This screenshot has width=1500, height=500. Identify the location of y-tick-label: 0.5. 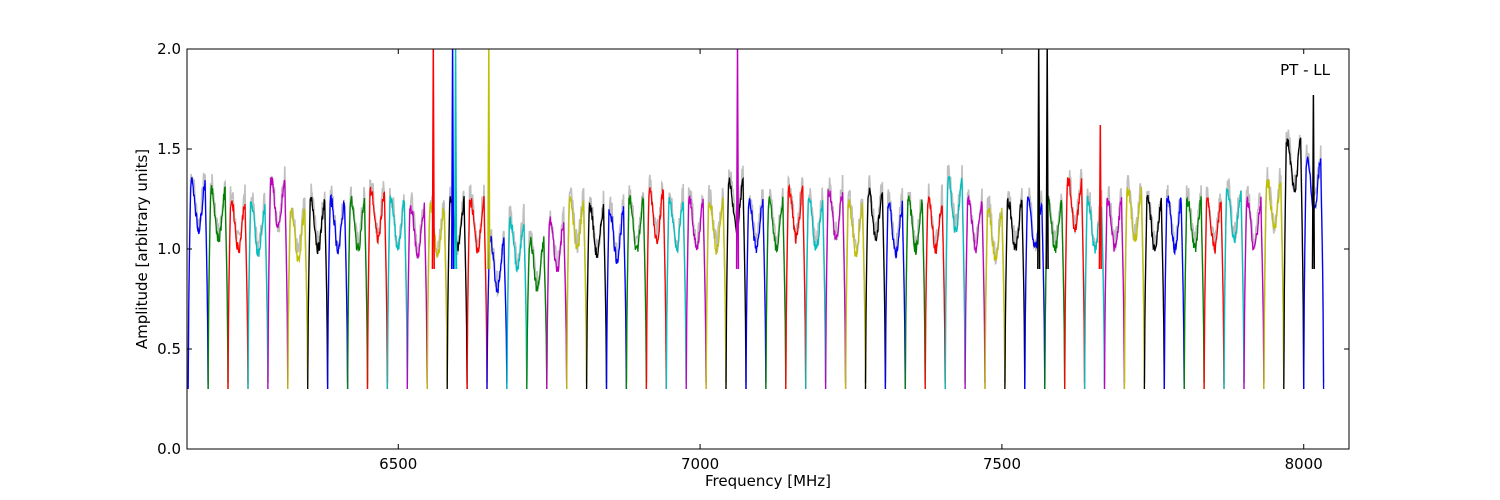
(169, 349).